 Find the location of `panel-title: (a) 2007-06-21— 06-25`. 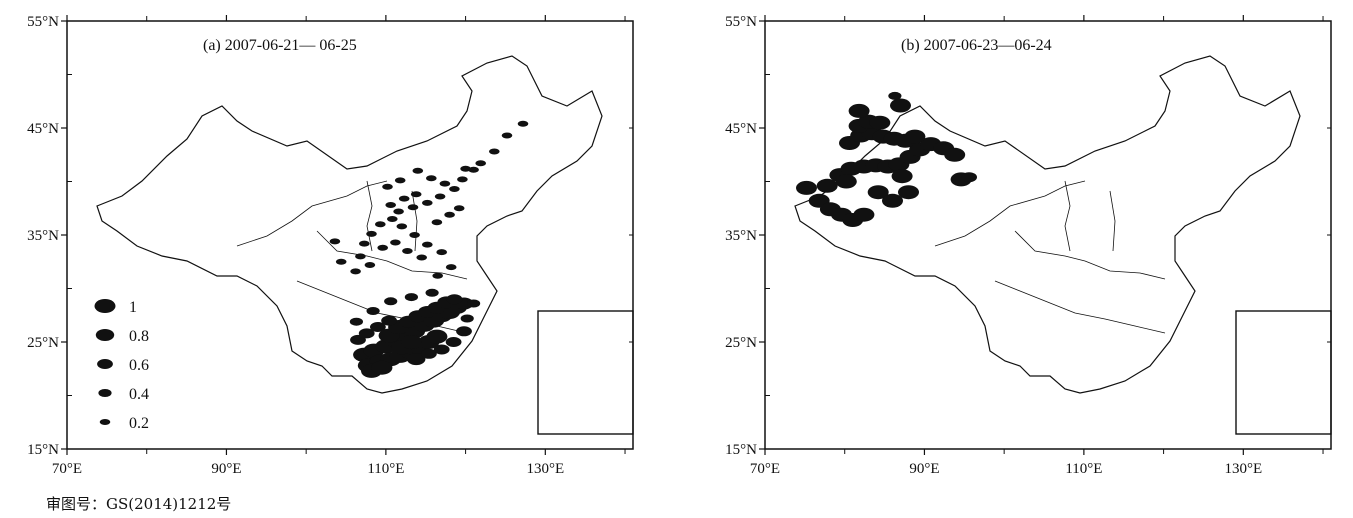

panel-title: (a) 2007-06-21— 06-25 is located at coordinates (280, 45).